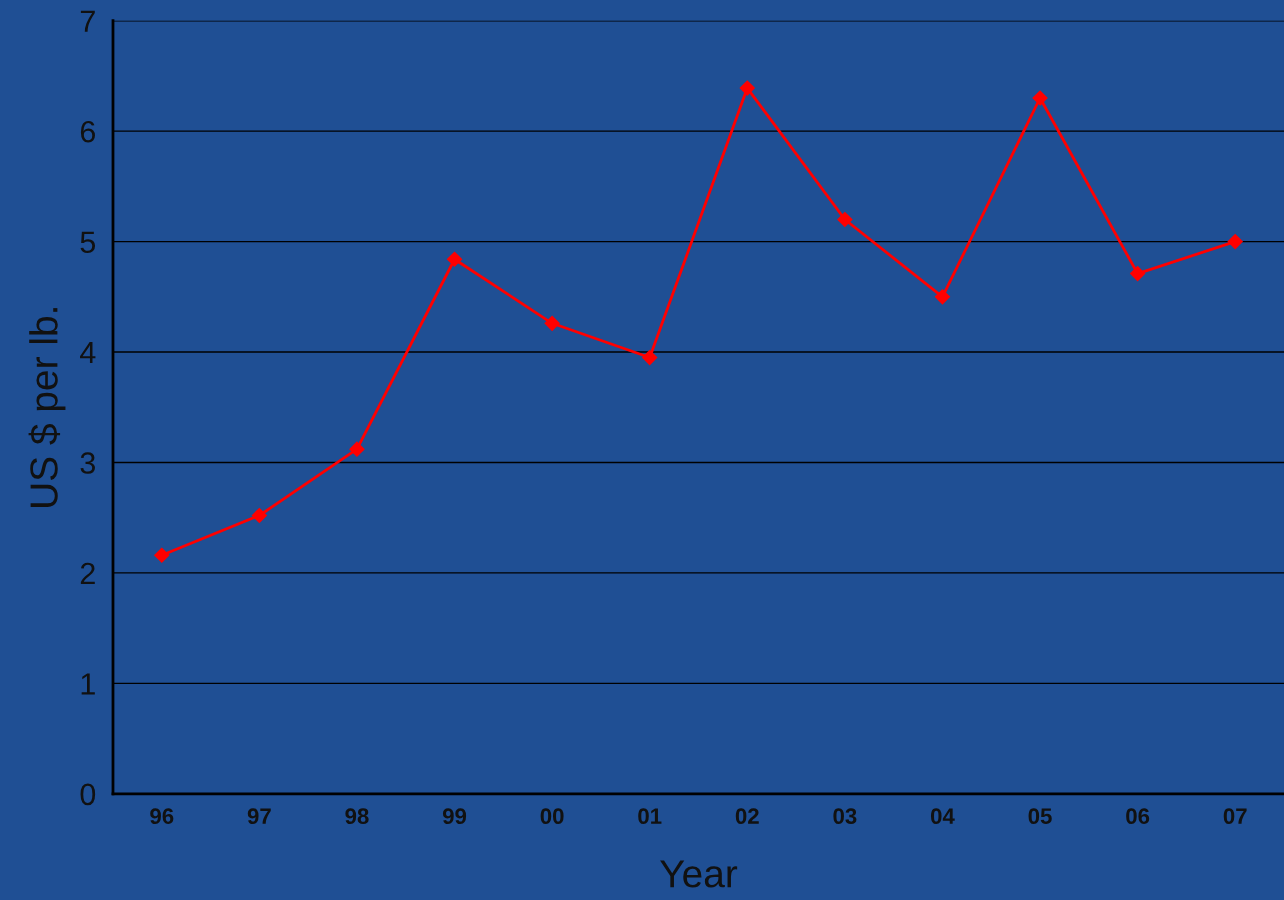  Describe the element at coordinates (552, 816) in the screenshot. I see `x-tick-label: 00` at that location.